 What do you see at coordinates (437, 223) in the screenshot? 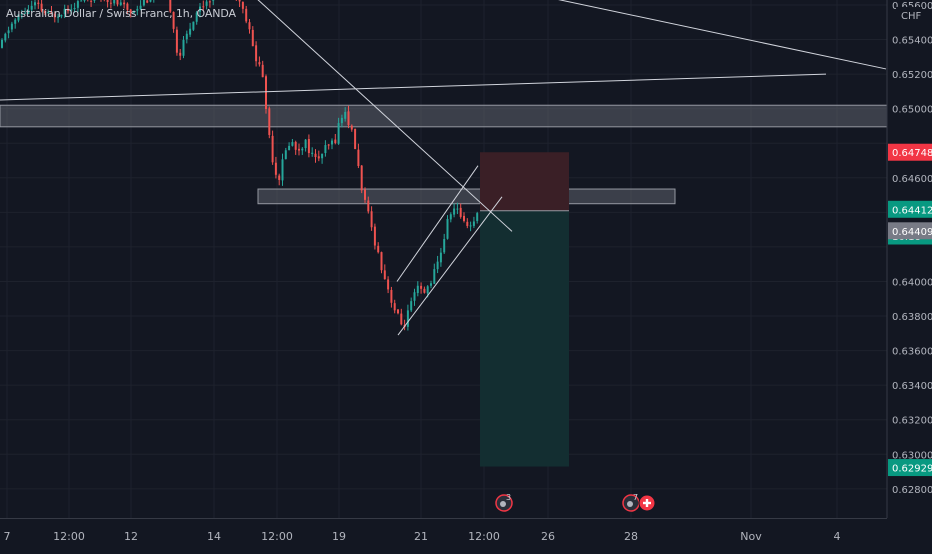
I see `channel-upper-line` at bounding box center [437, 223].